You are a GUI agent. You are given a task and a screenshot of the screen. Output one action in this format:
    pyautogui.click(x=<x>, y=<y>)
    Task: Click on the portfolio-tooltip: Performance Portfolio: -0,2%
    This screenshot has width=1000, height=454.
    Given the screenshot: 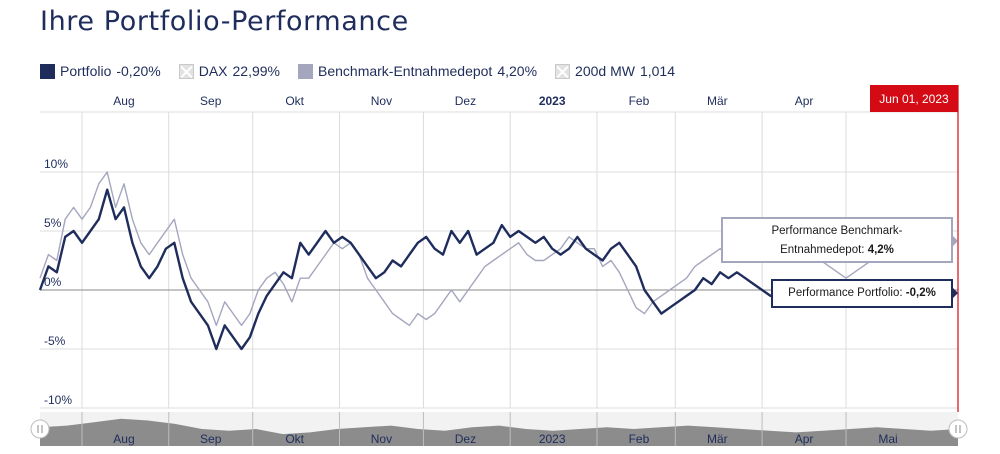 What is the action you would take?
    pyautogui.click(x=862, y=293)
    